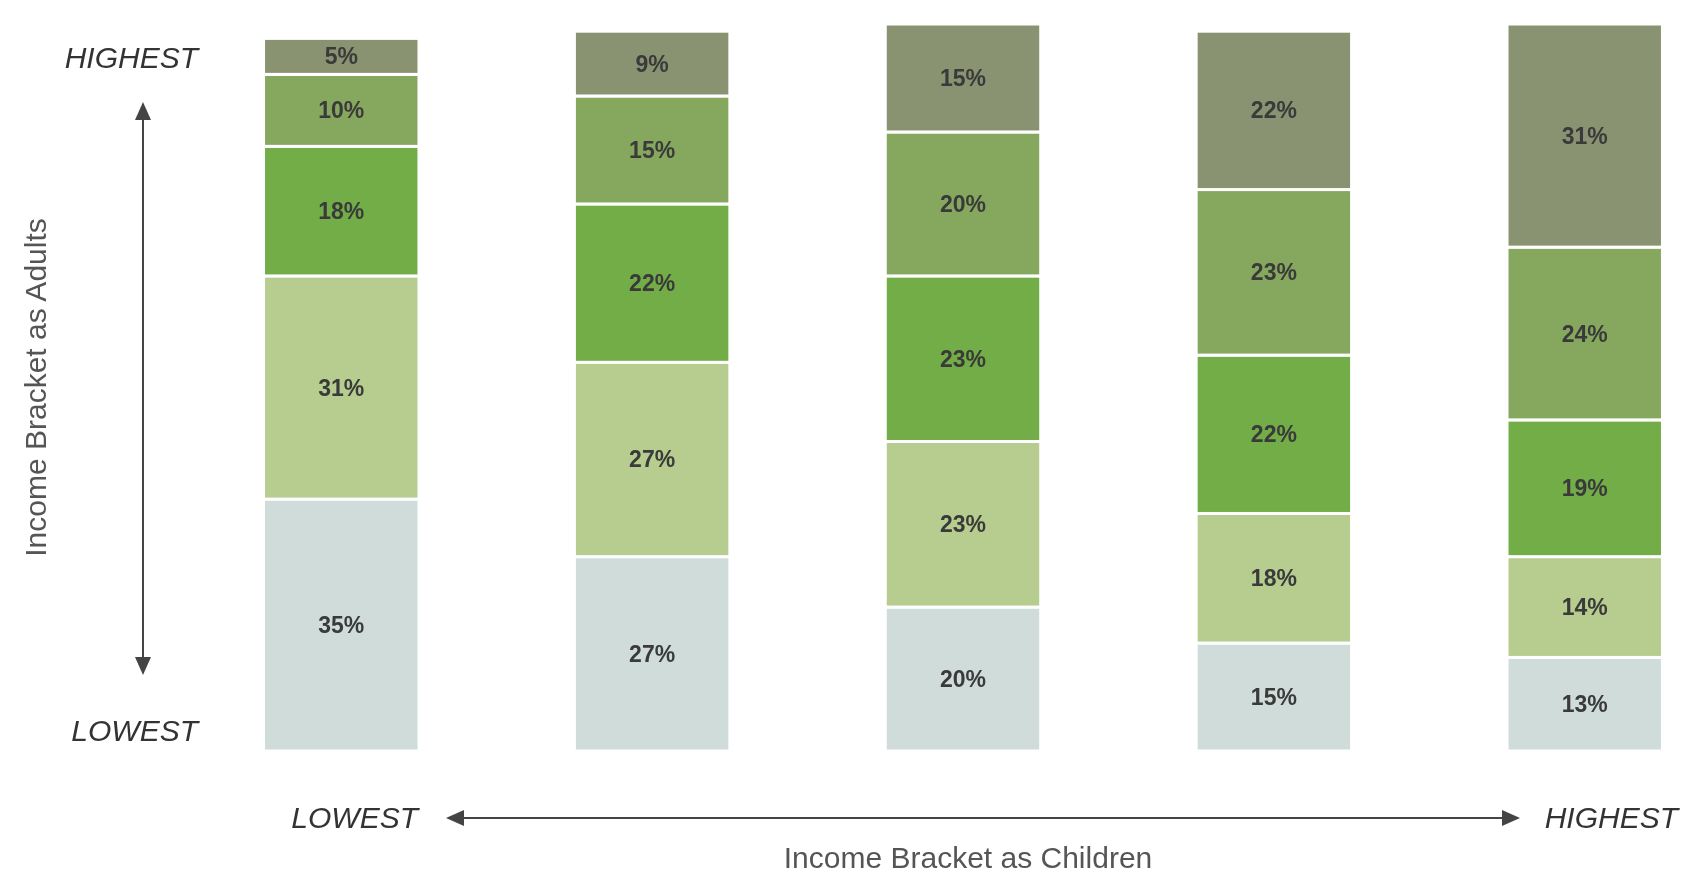 The height and width of the screenshot is (880, 1697). What do you see at coordinates (1584, 704) in the screenshot?
I see `data-label: 13%` at bounding box center [1584, 704].